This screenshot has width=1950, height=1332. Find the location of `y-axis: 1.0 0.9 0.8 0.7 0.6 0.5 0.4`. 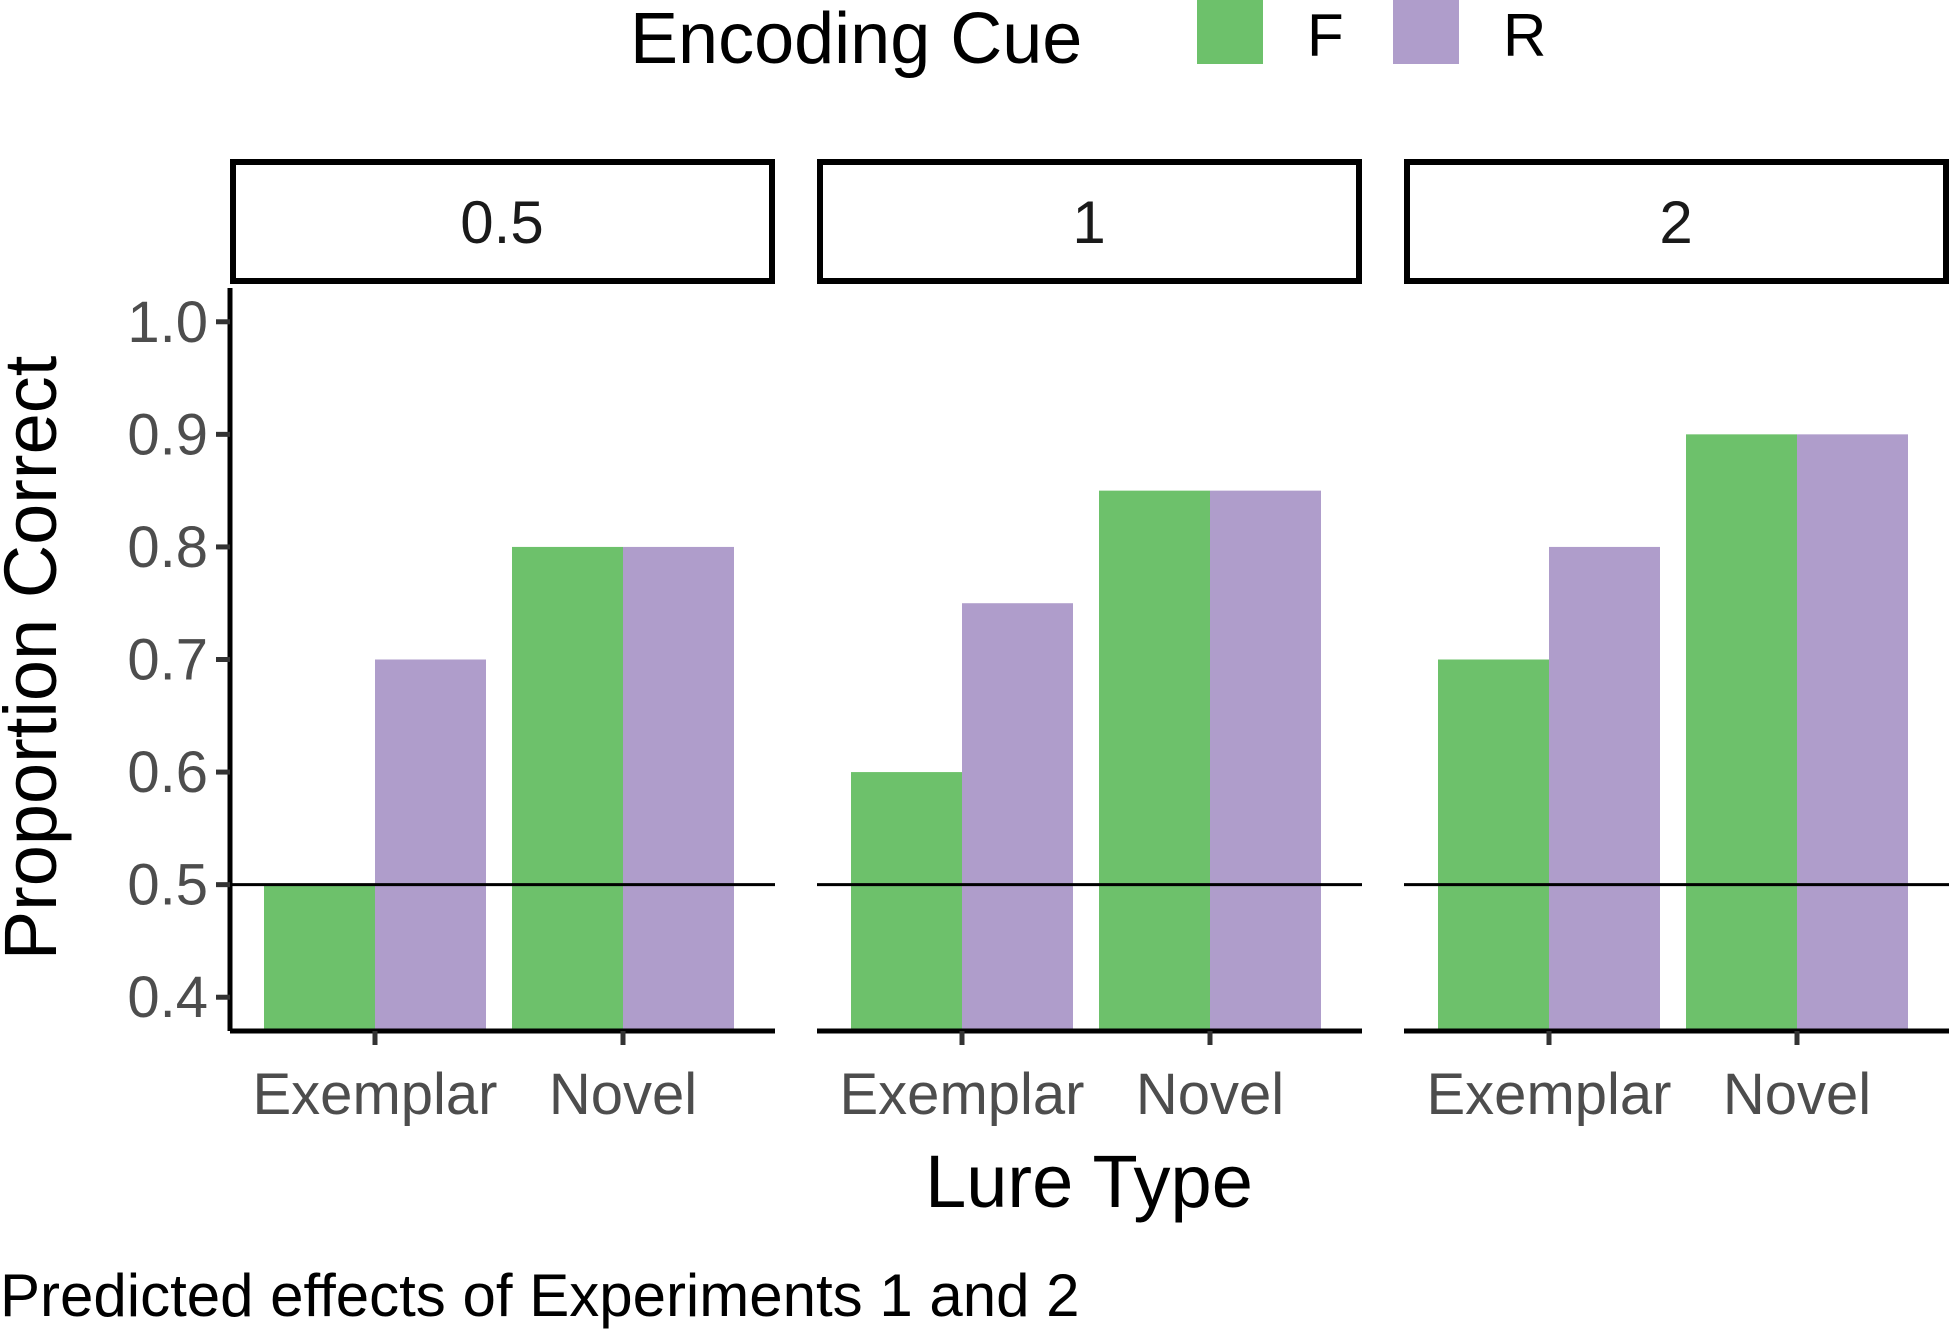

y-axis: 1.0 0.9 0.8 0.7 0.6 0.5 0.4 is located at coordinates (180, 659).